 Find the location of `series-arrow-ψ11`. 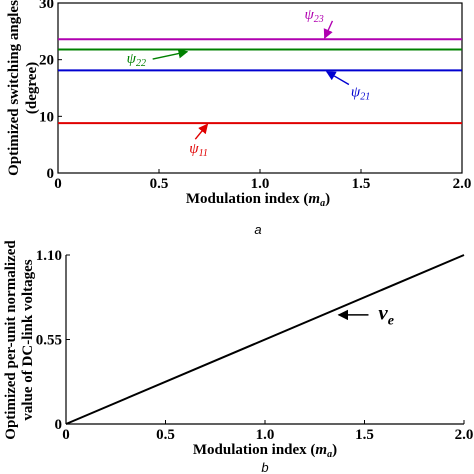

series-arrow-ψ11 is located at coordinates (201, 131).